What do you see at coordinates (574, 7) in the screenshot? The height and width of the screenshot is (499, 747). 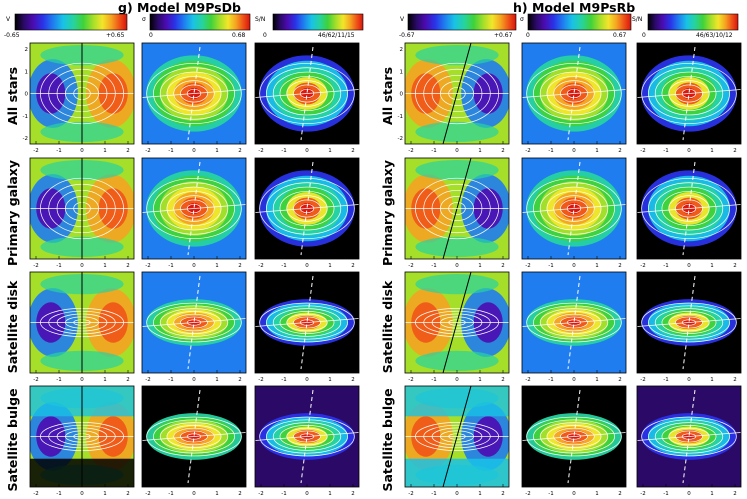 I see `panel-h-title: h) Model M9PsRb` at bounding box center [574, 7].